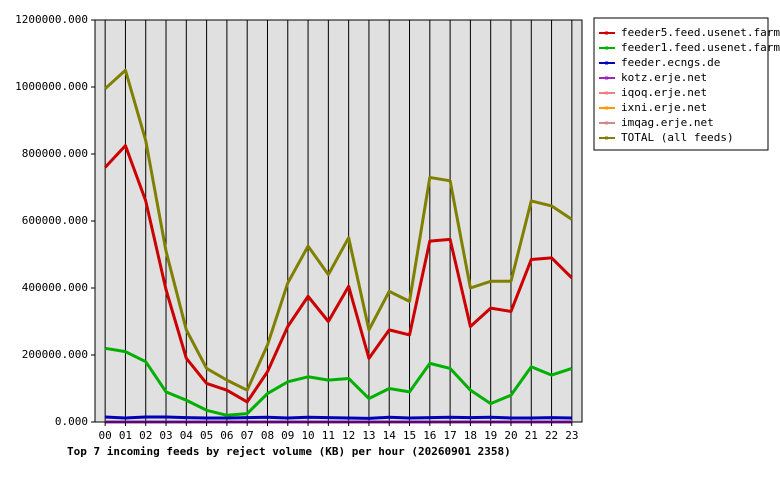  I want to click on legend-label: feeder1.feed.usenet.farm, so click(700, 47).